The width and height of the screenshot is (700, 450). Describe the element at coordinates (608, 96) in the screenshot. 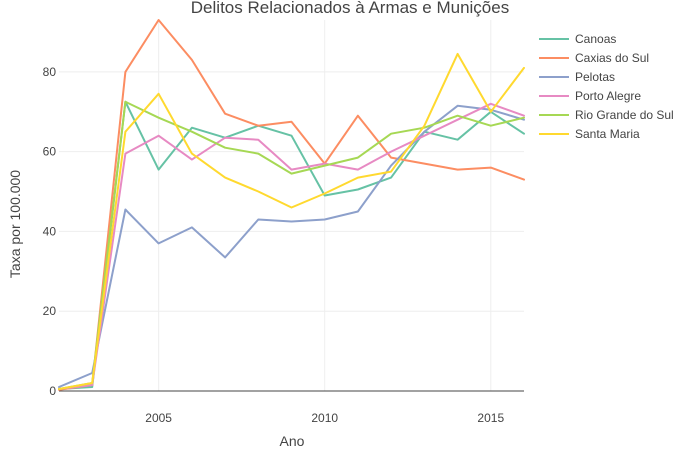

I see `legend-label: Porto Alegre` at that location.